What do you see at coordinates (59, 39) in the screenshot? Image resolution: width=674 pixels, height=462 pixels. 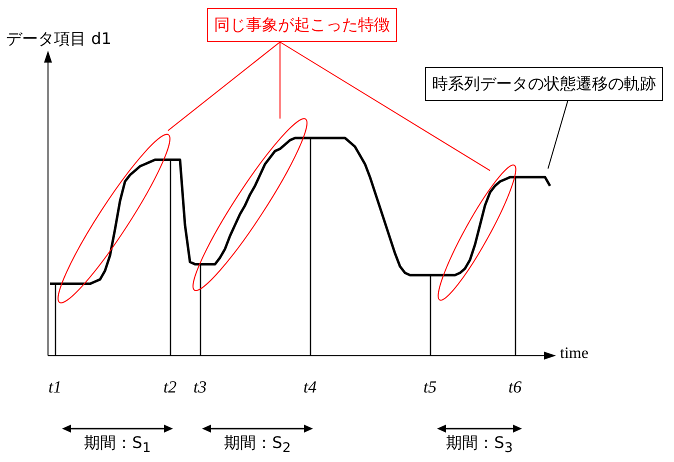 I see `text: データ項目 d1` at bounding box center [59, 39].